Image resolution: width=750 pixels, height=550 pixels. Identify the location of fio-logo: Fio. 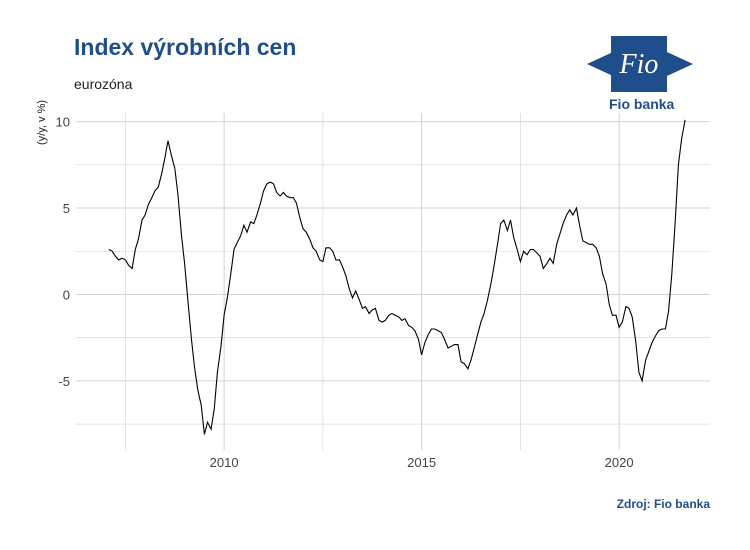
(640, 64).